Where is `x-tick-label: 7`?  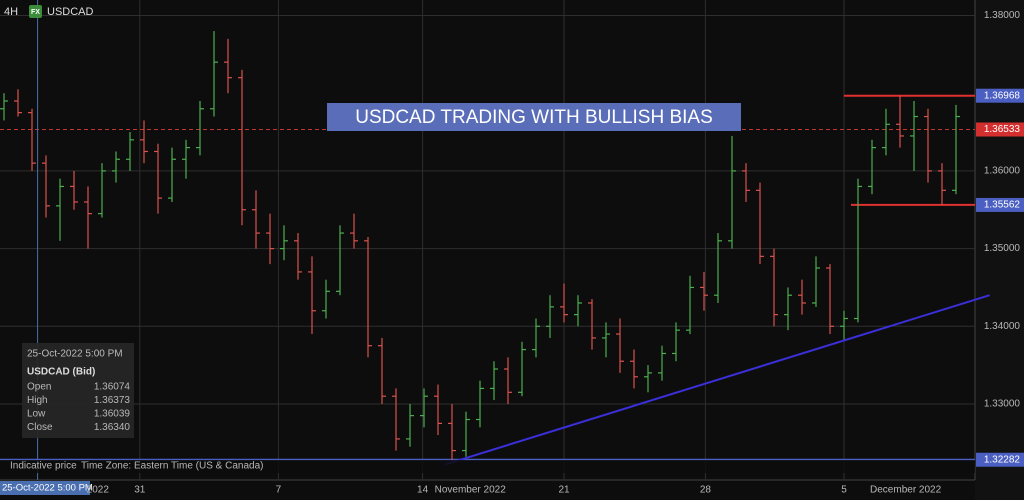
x-tick-label: 7 is located at coordinates (279, 490).